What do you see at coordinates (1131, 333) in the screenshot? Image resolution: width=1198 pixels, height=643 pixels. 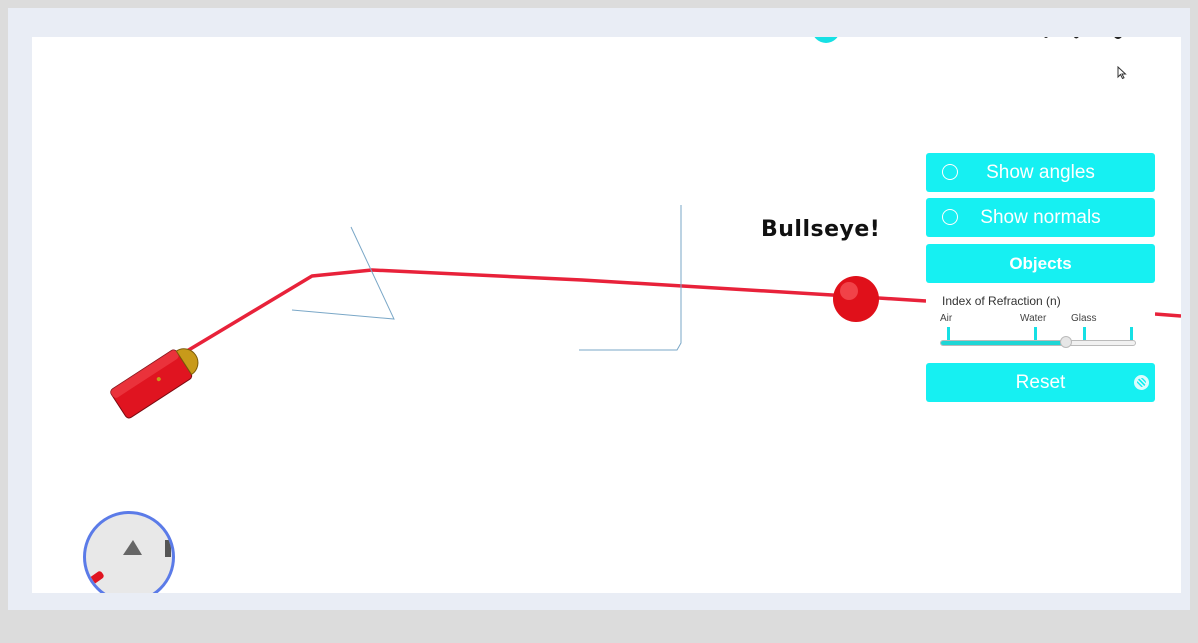 I see `tick-mark-max` at bounding box center [1131, 333].